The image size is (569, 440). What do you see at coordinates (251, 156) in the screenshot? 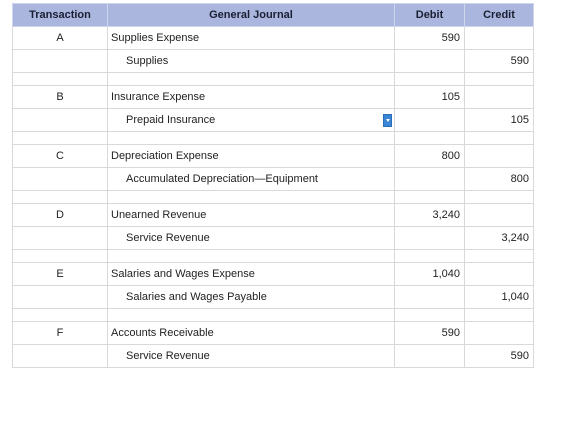
I see `account-cell: Depreciation Expense` at bounding box center [251, 156].